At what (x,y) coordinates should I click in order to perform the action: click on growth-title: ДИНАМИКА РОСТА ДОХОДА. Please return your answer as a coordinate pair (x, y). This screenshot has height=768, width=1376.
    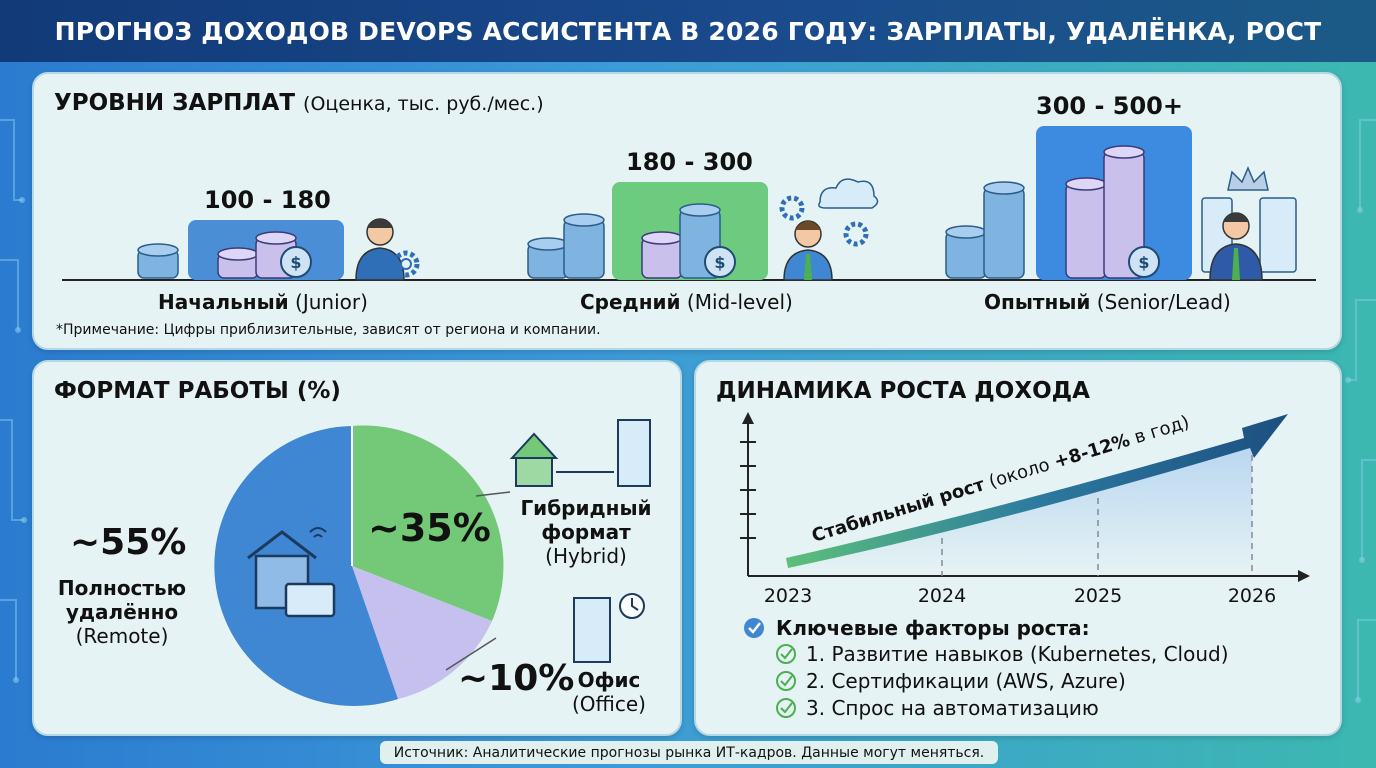
    Looking at the image, I should click on (903, 391).